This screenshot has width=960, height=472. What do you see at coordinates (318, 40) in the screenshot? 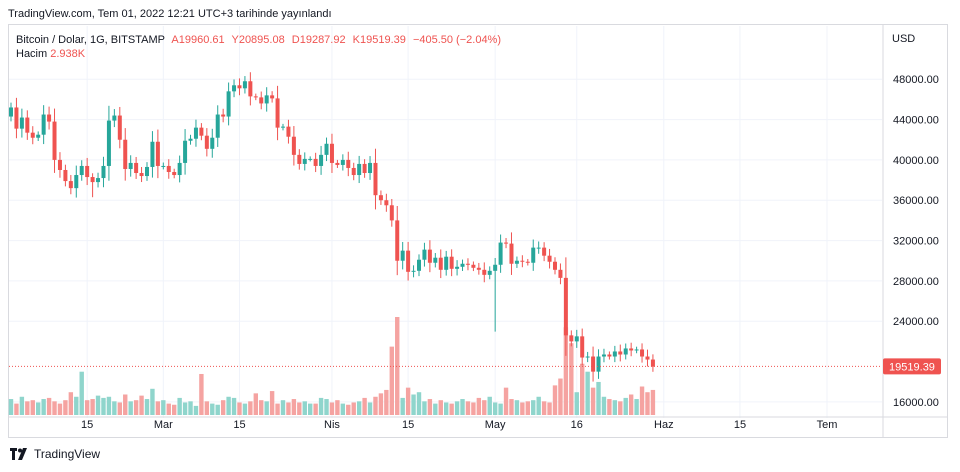
I see `low-value: D19287.92` at bounding box center [318, 40].